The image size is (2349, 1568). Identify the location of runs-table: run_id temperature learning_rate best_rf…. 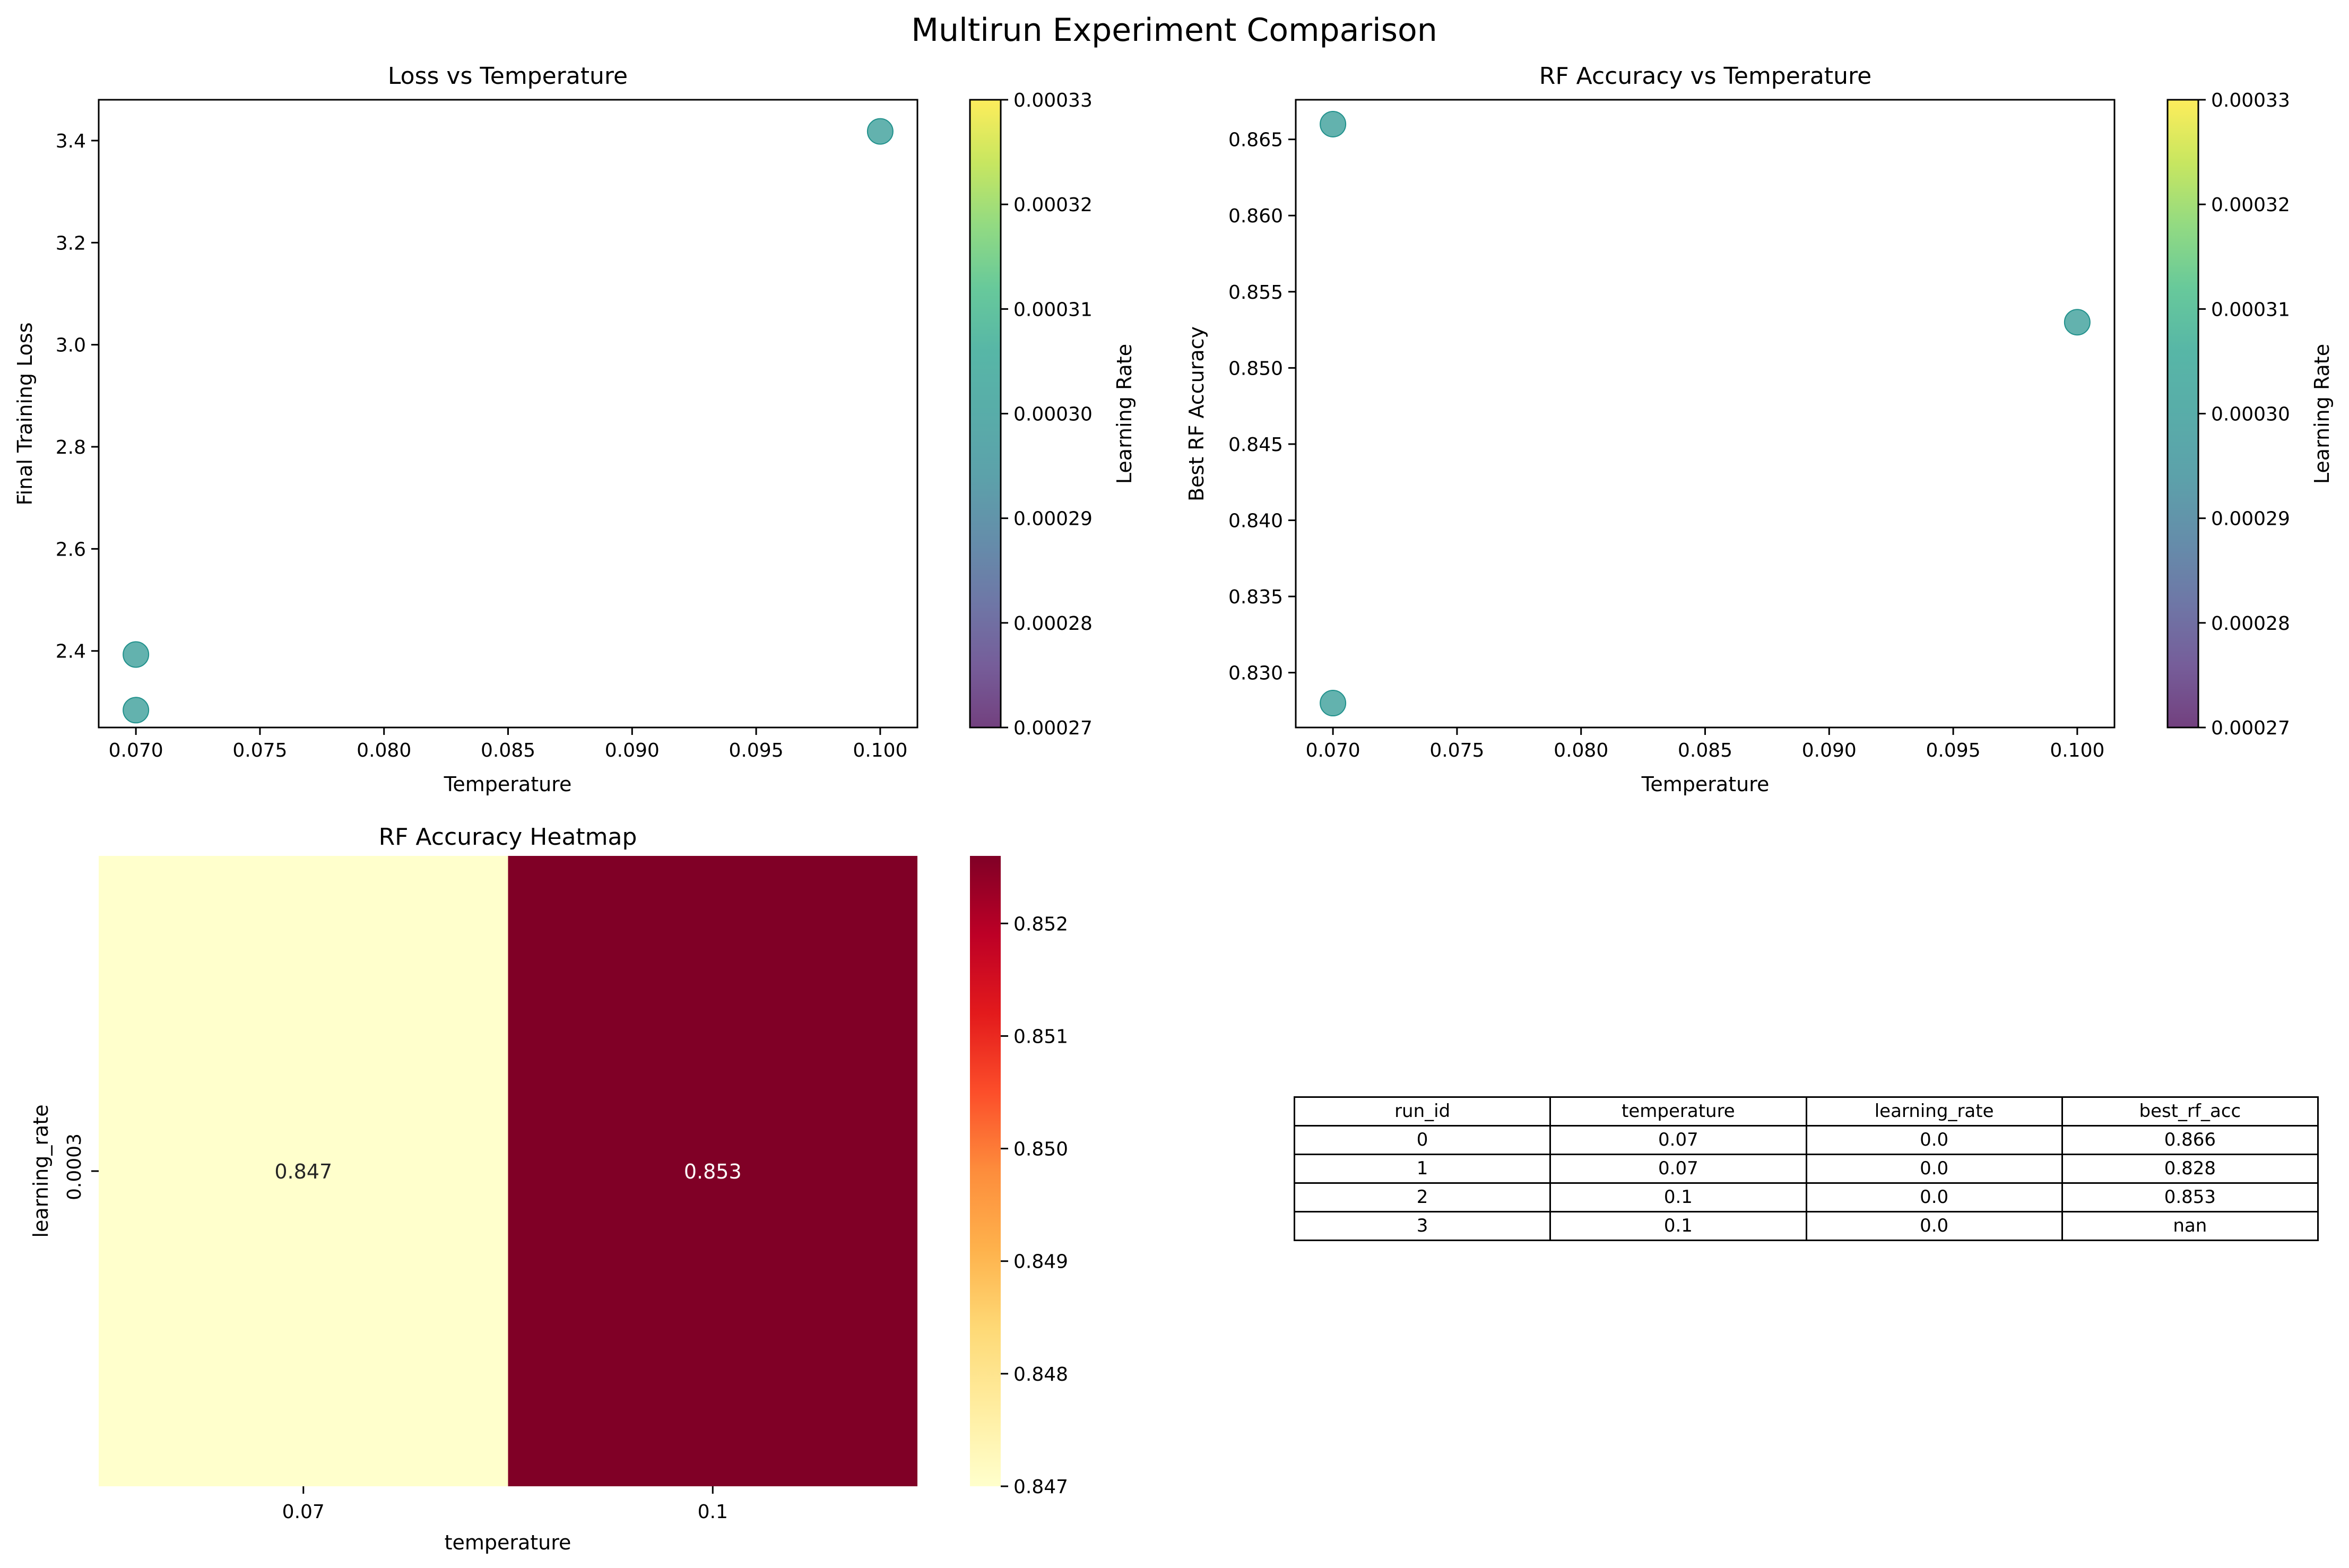
(1806, 1168).